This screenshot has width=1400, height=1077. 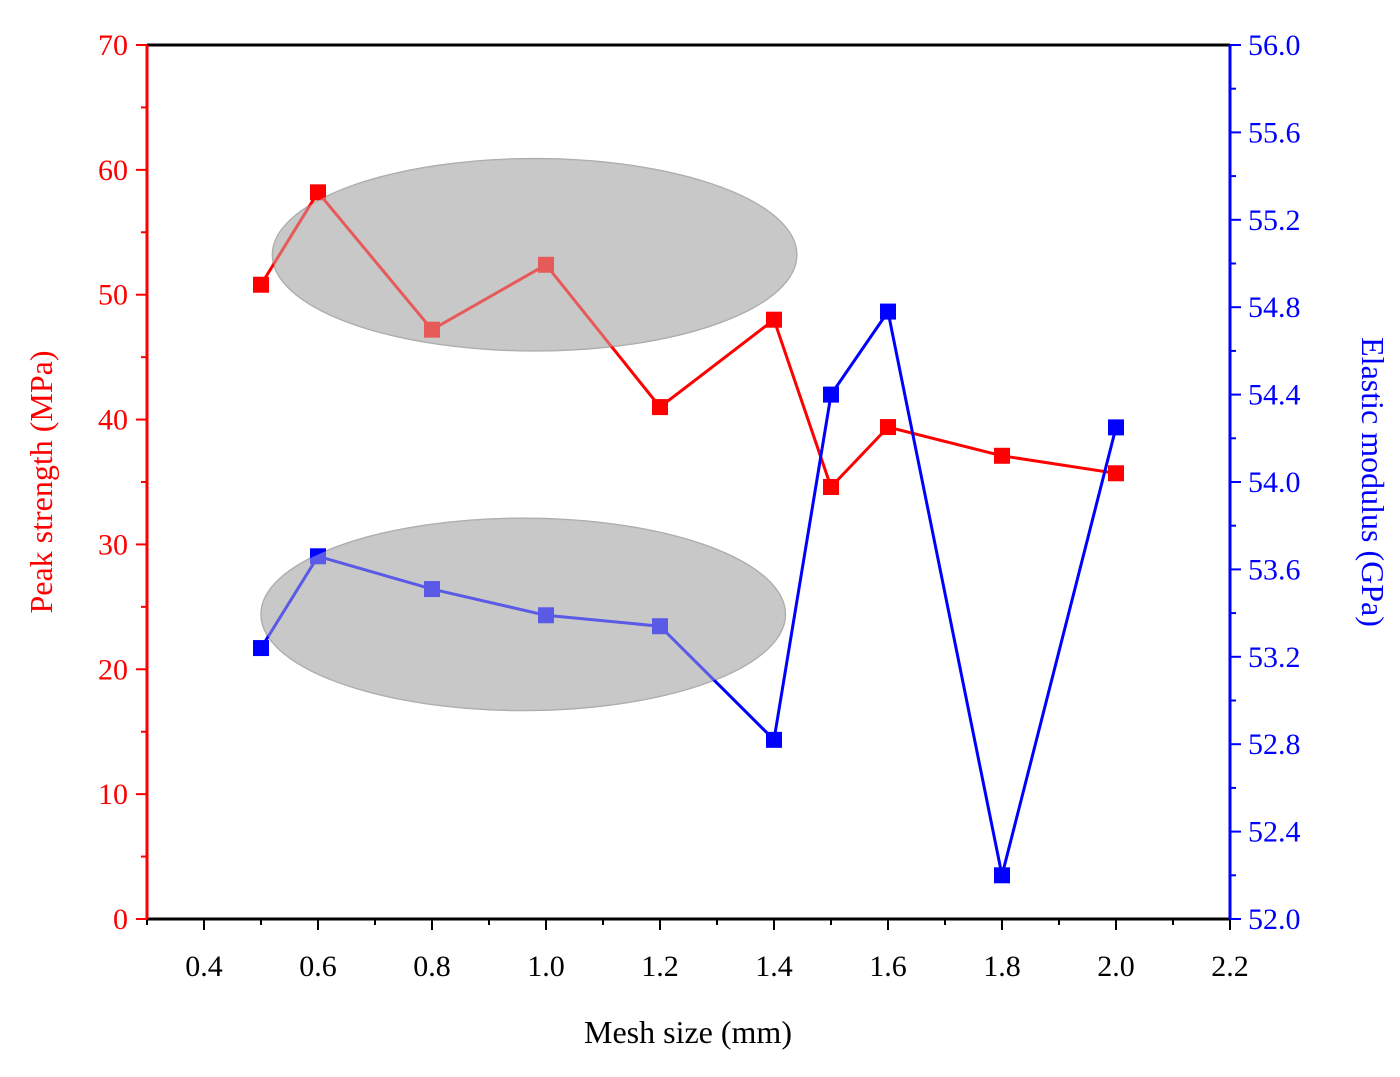 I want to click on x-tick-label: 1.8, so click(x=1002, y=966).